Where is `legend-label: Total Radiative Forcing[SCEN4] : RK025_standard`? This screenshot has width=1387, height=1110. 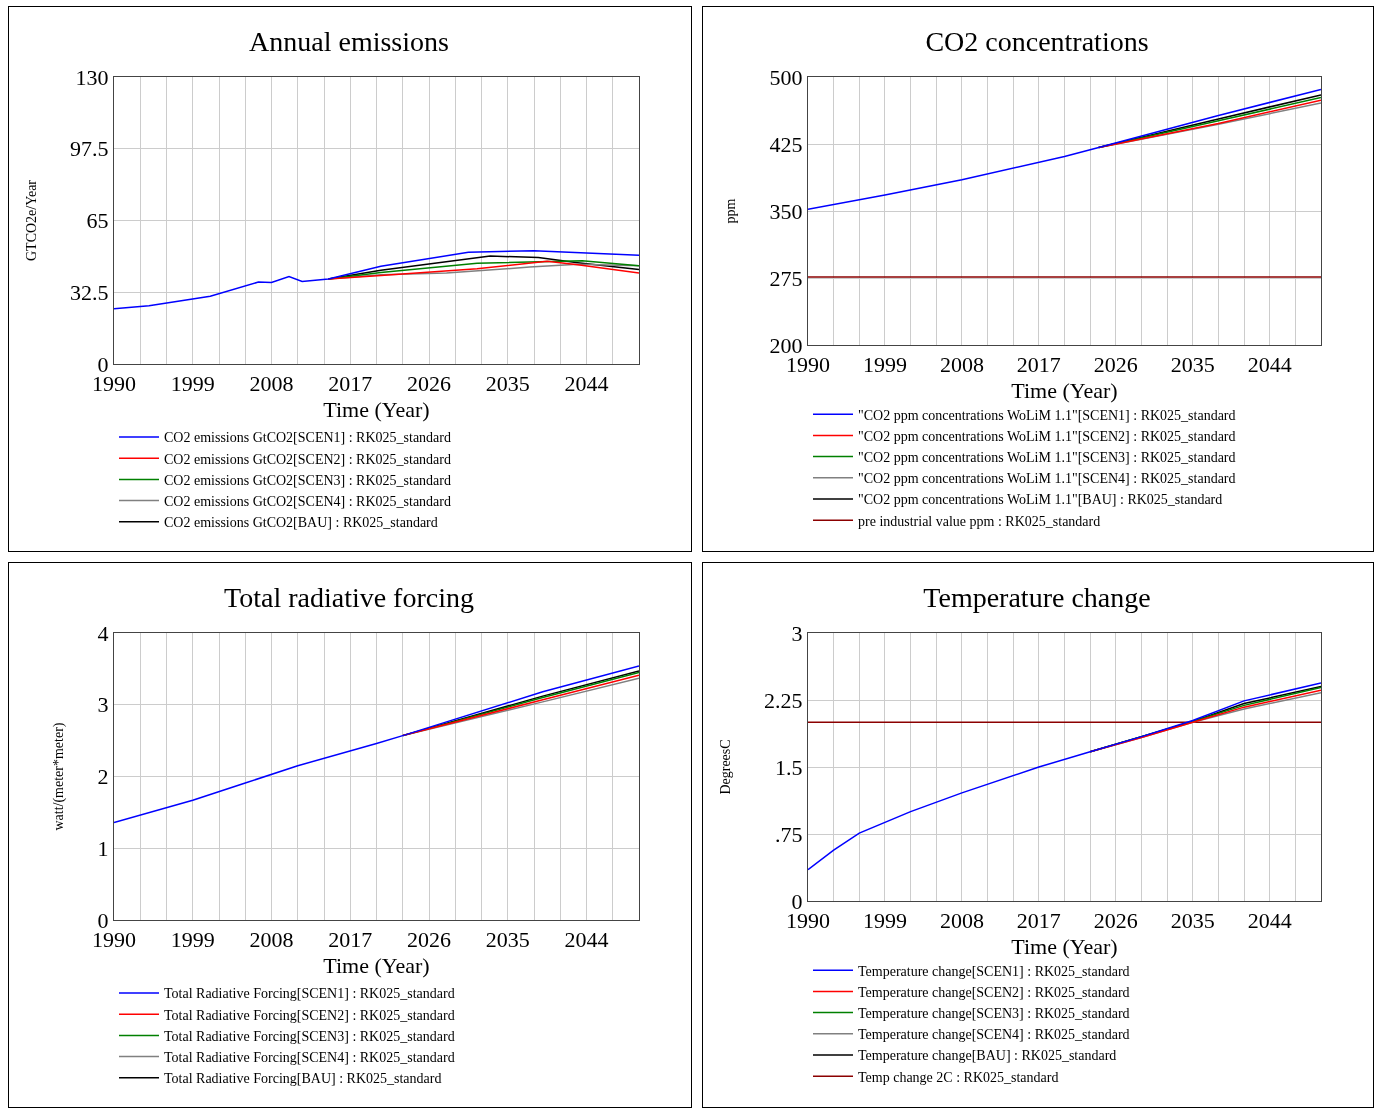 legend-label: Total Radiative Forcing[SCEN4] : RK025_standard is located at coordinates (309, 1058).